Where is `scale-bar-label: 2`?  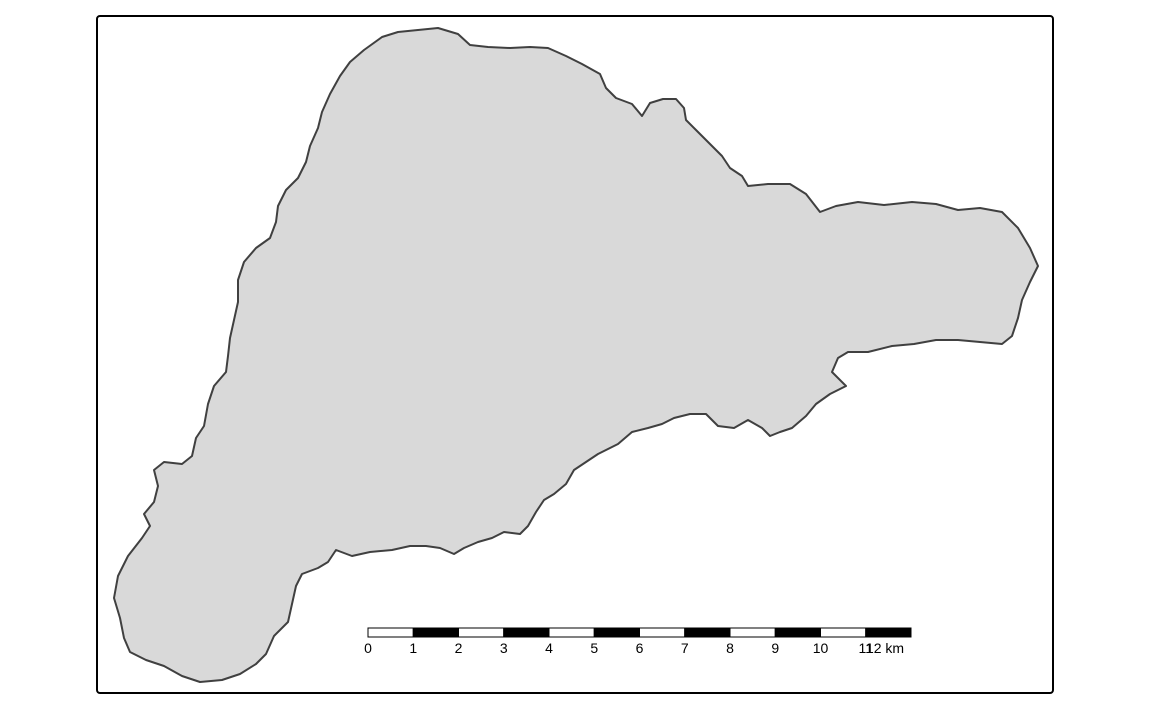 scale-bar-label: 2 is located at coordinates (459, 648).